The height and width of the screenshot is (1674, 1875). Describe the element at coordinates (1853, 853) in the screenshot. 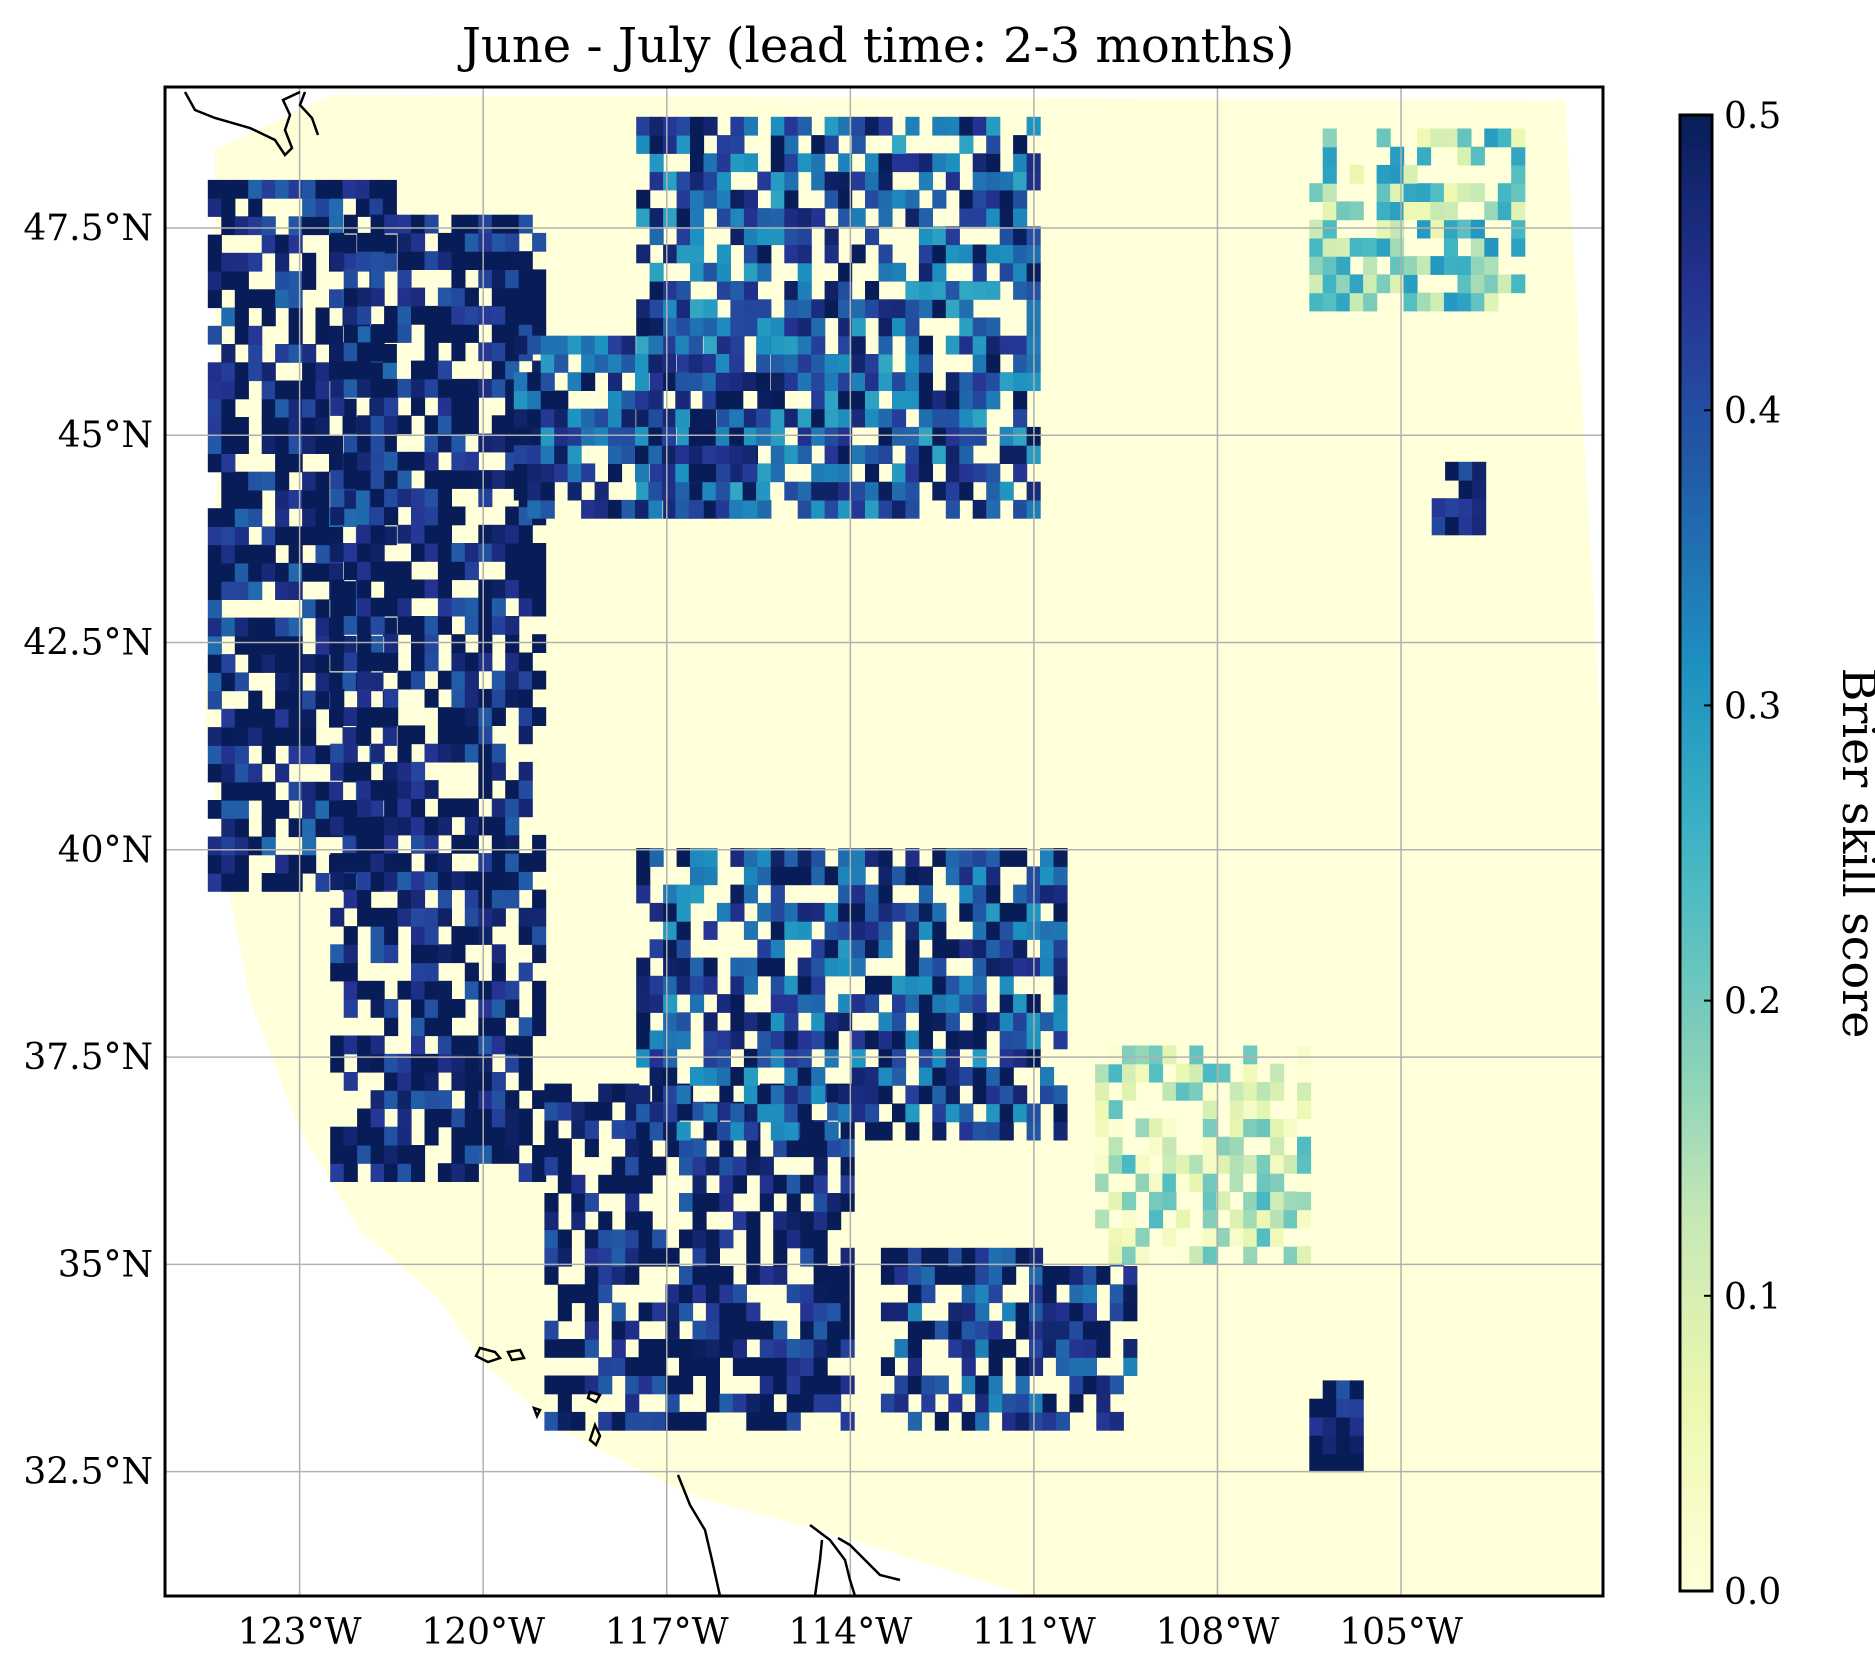

I see `colorbar-label: Brier skill score` at that location.